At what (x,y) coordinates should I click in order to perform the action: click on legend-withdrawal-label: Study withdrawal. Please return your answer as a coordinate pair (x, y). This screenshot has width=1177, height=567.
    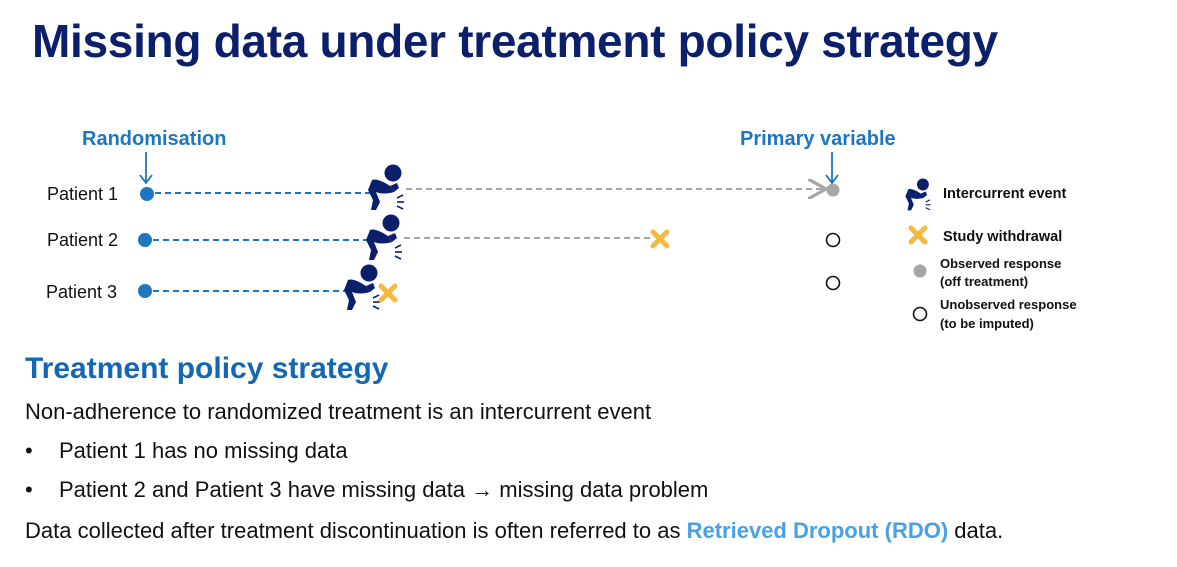
    Looking at the image, I should click on (1002, 237).